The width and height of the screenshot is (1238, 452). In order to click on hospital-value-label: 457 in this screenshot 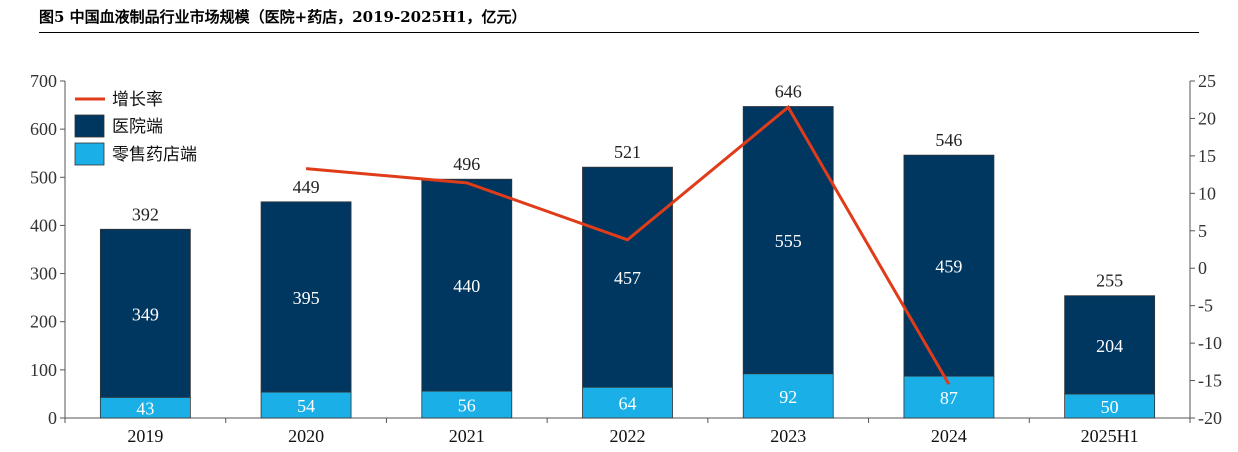, I will do `click(627, 278)`.